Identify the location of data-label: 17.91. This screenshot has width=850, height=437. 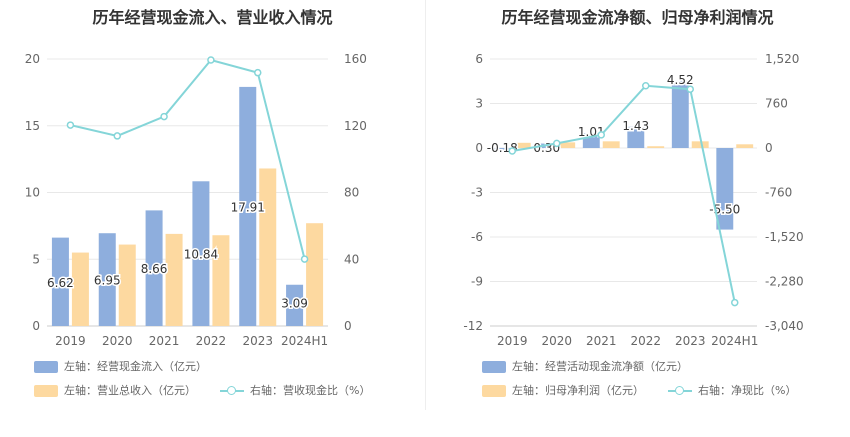
(248, 207).